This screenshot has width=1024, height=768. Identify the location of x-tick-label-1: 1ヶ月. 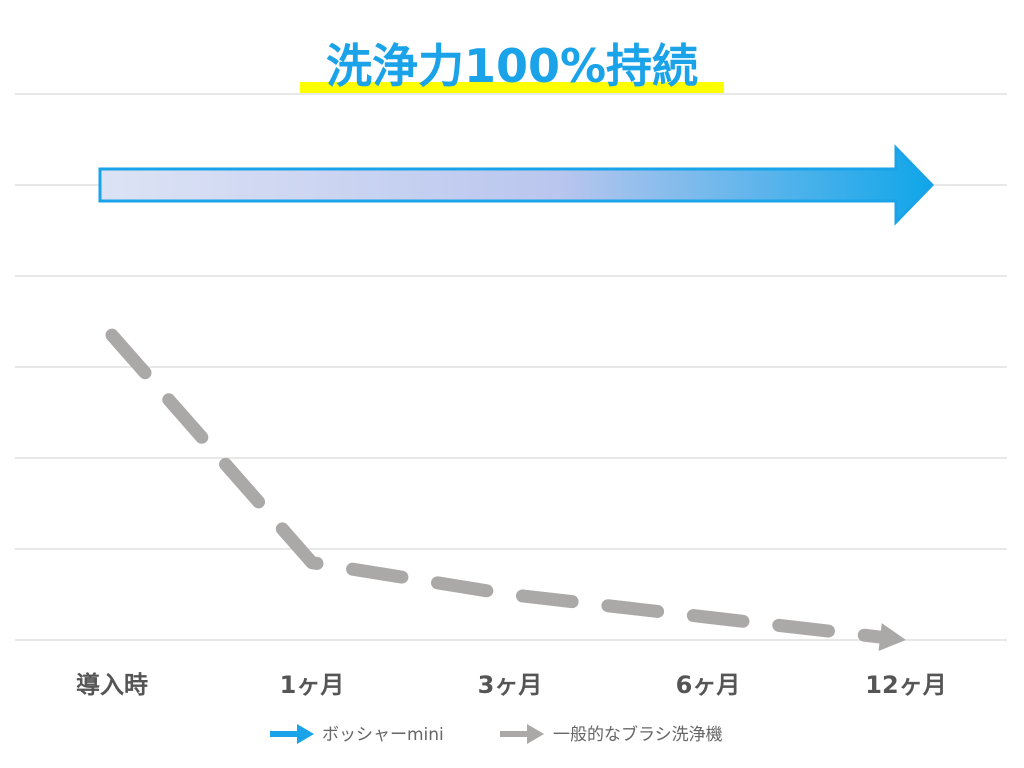
(312, 685).